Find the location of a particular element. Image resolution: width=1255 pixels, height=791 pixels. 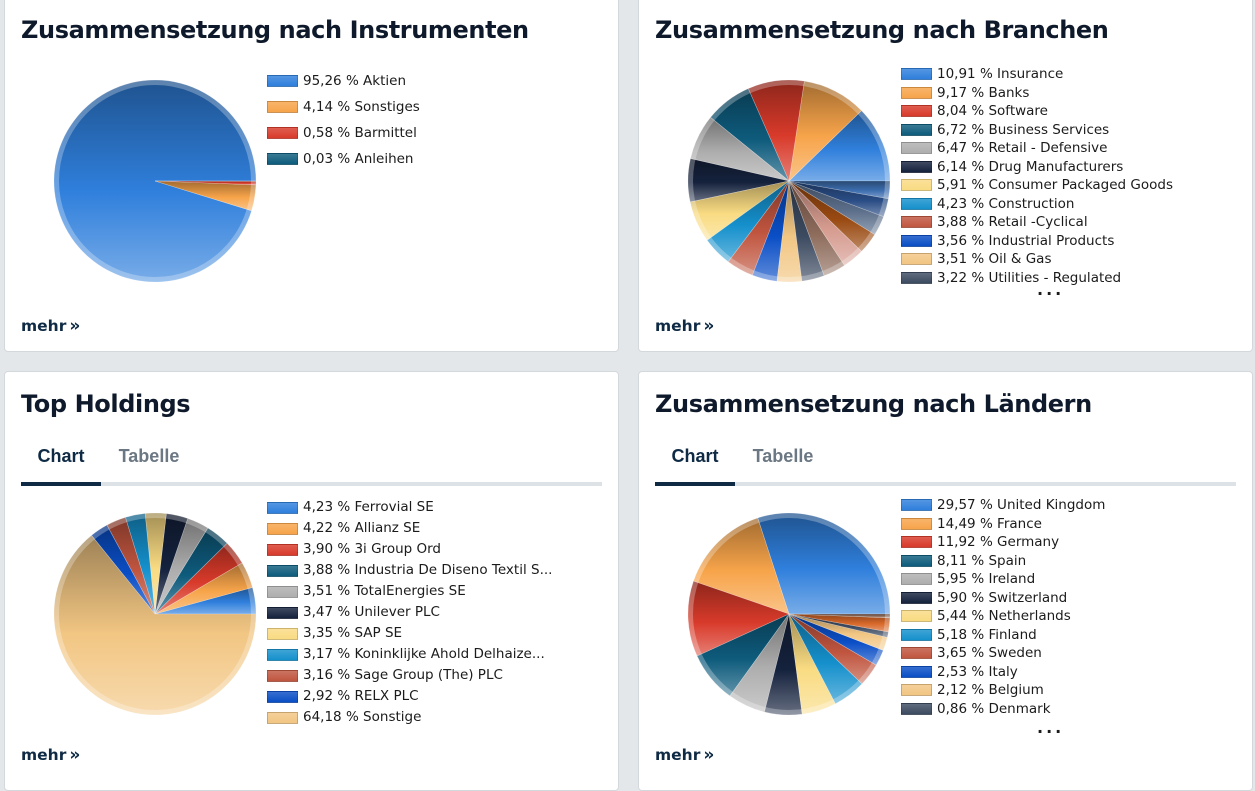

pie-chart-sectors is located at coordinates (789, 181).